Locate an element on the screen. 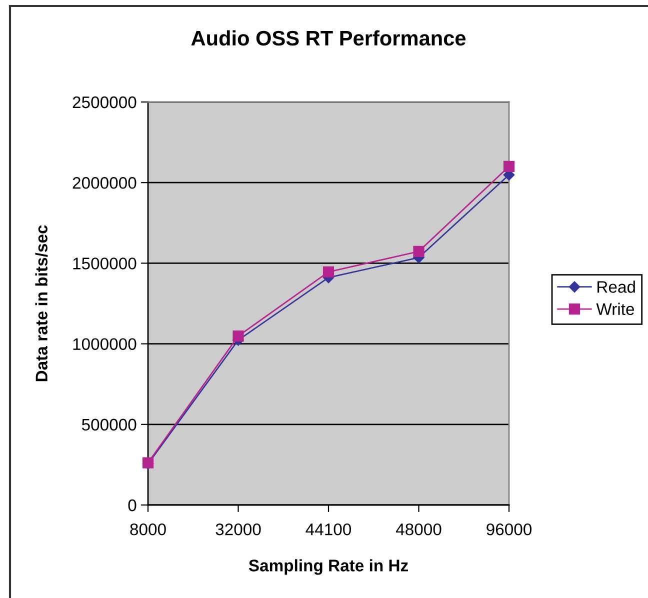  legend-label: Write is located at coordinates (615, 309).